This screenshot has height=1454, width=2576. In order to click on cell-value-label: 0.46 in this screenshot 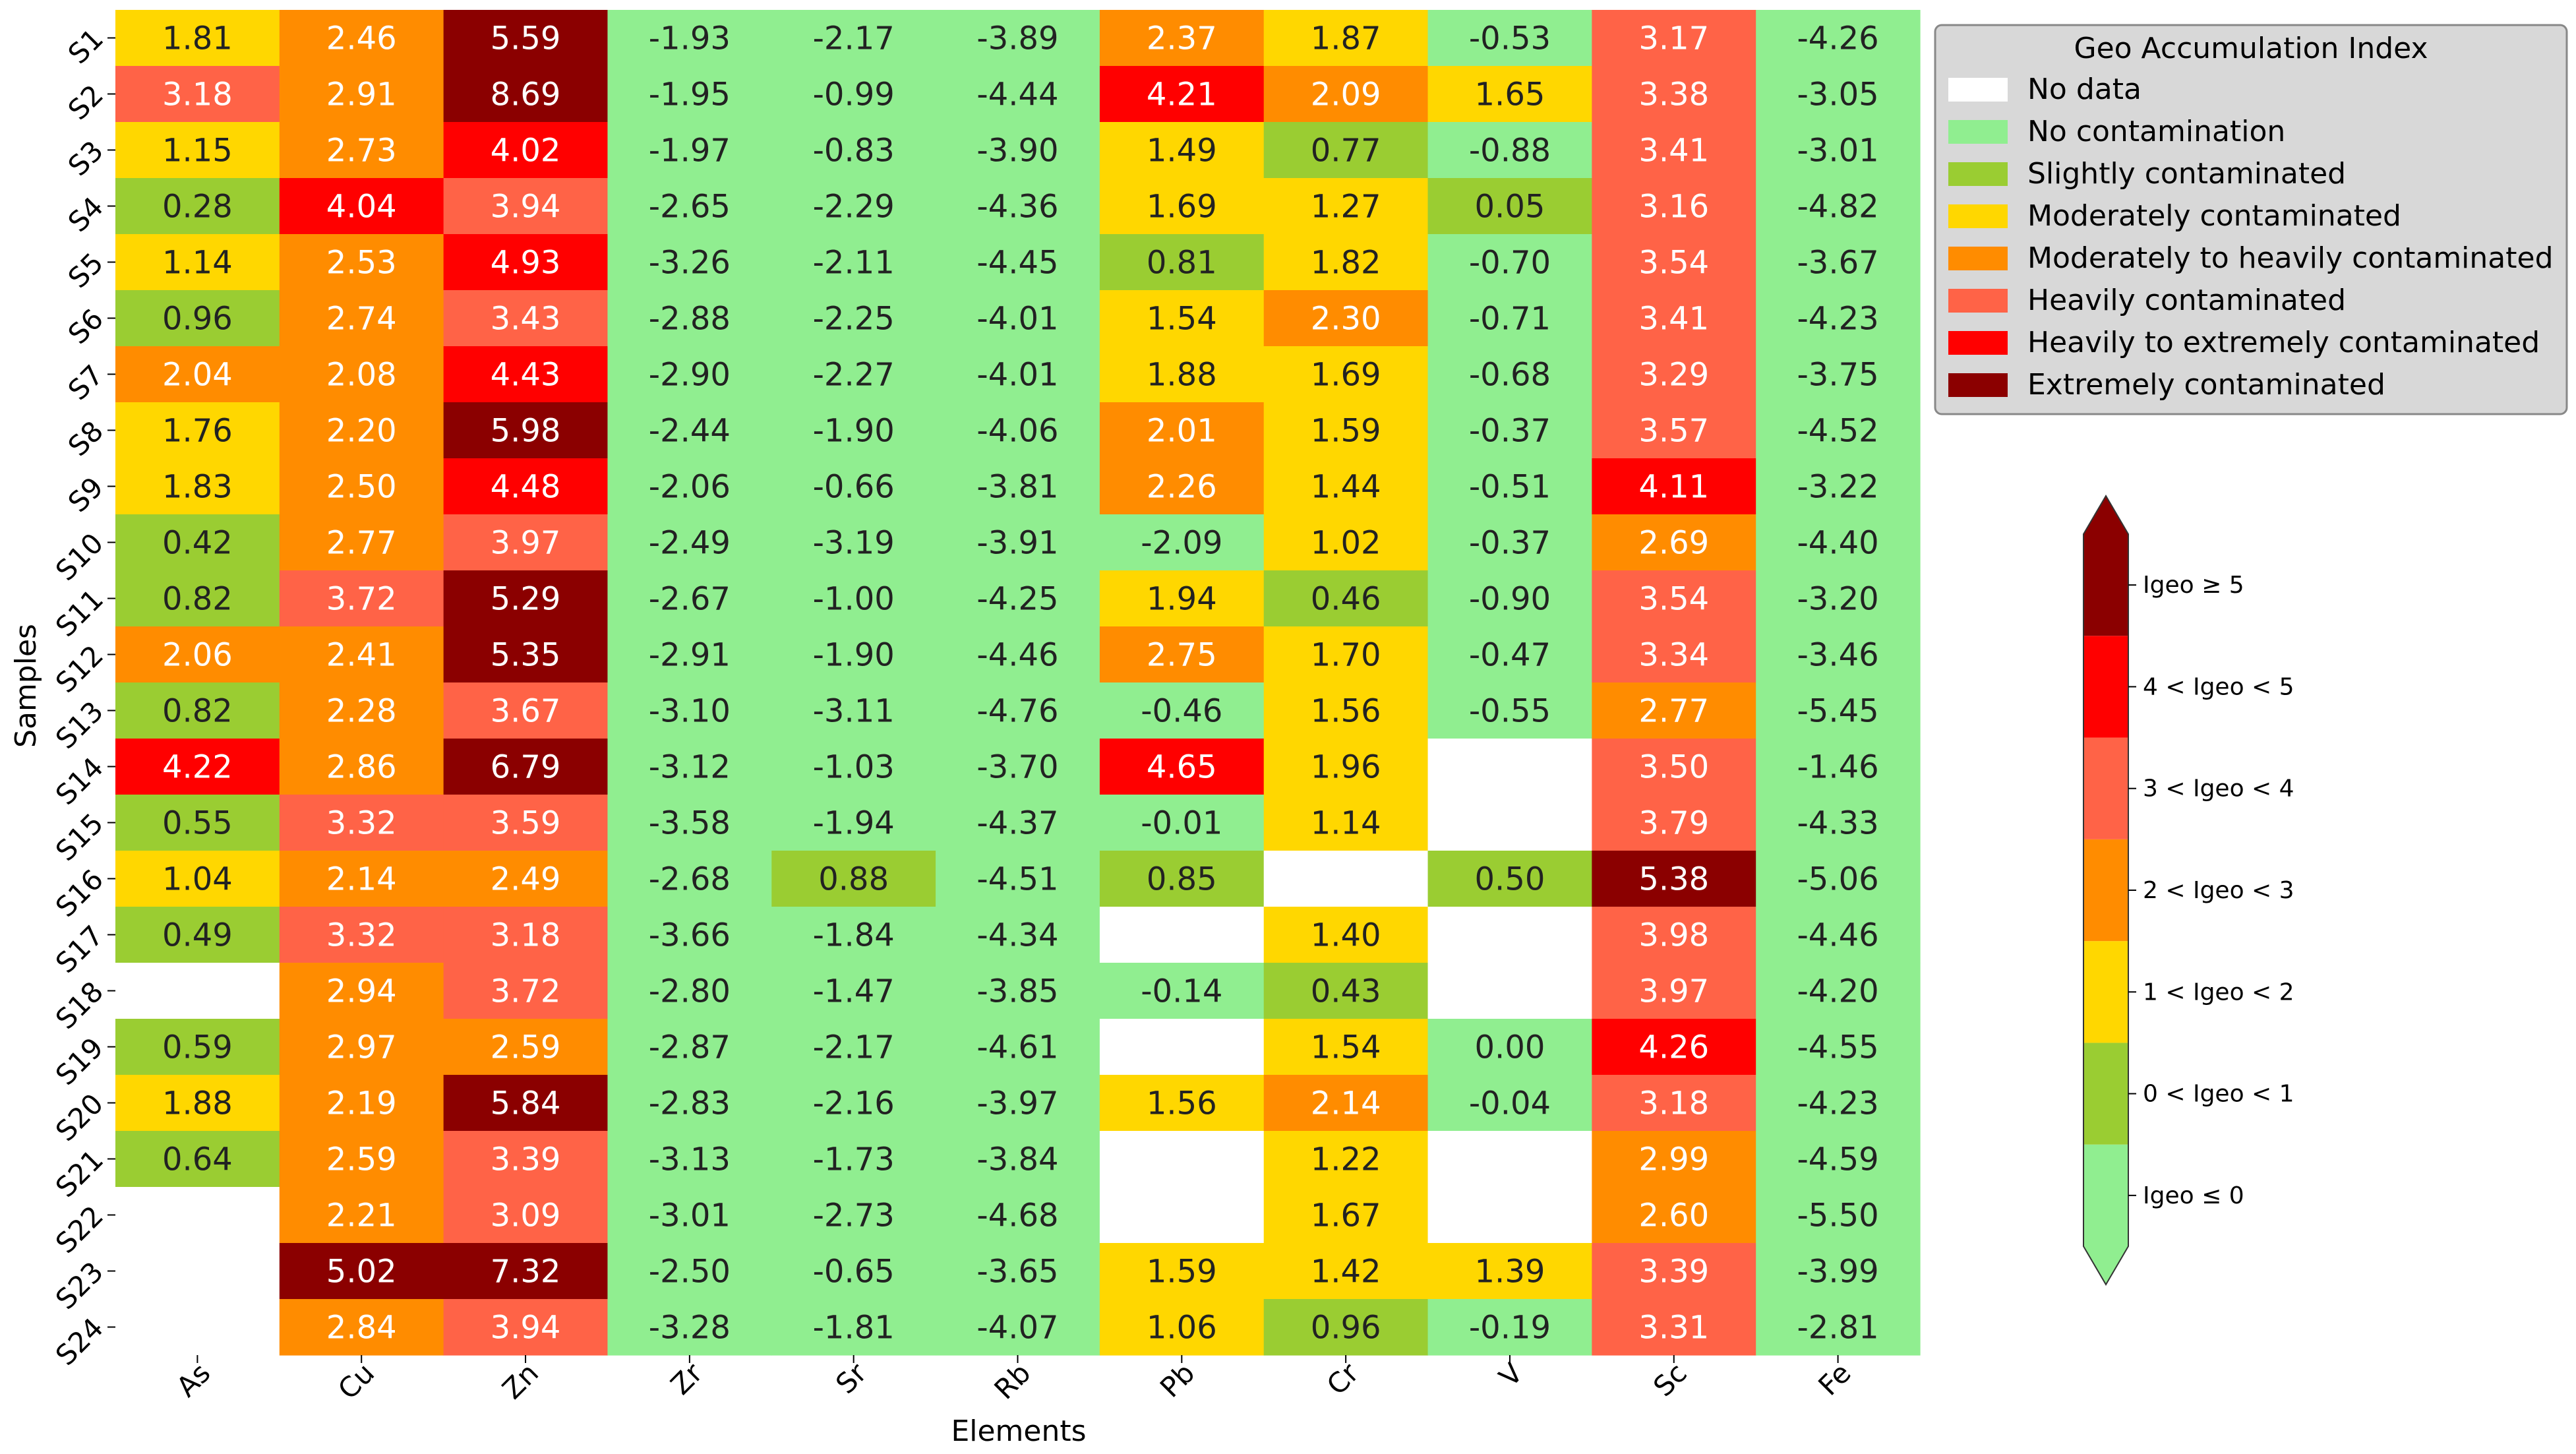, I will do `click(1346, 599)`.